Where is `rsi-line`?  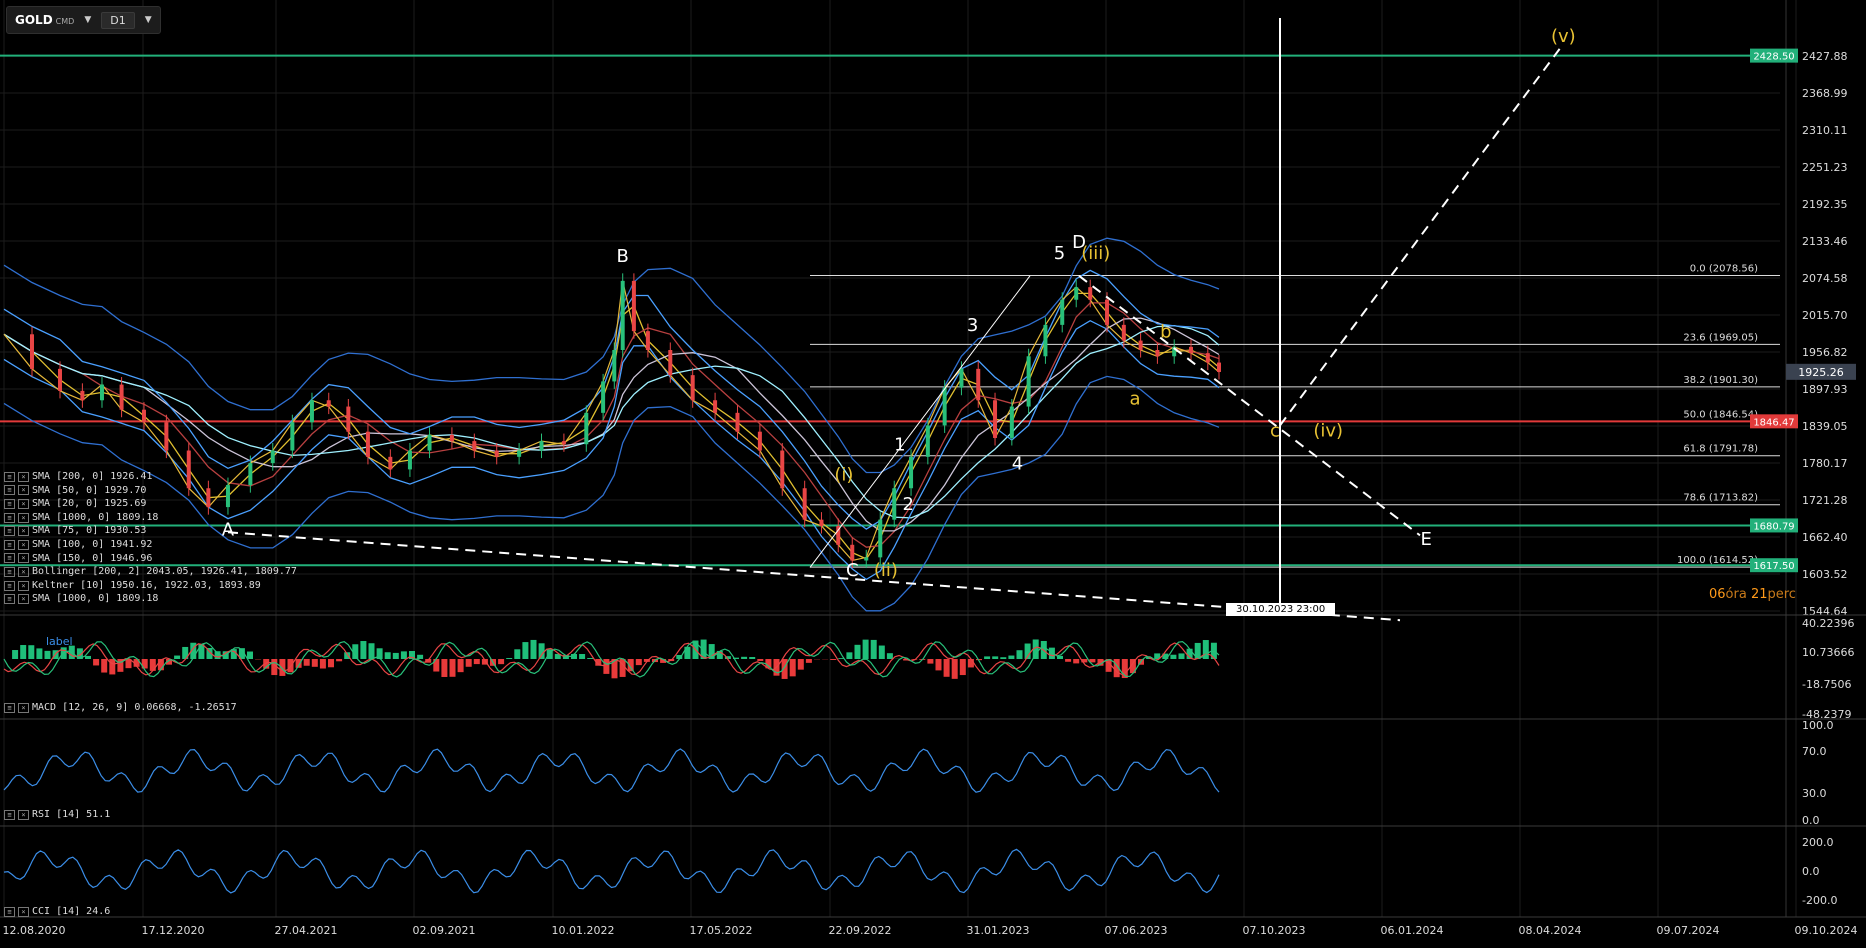 rsi-line is located at coordinates (611, 770).